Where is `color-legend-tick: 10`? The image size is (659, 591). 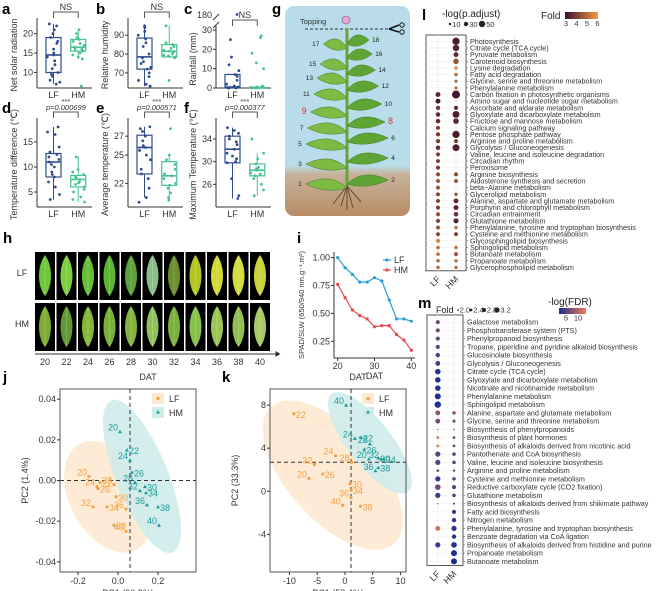 color-legend-tick: 10 is located at coordinates (578, 318).